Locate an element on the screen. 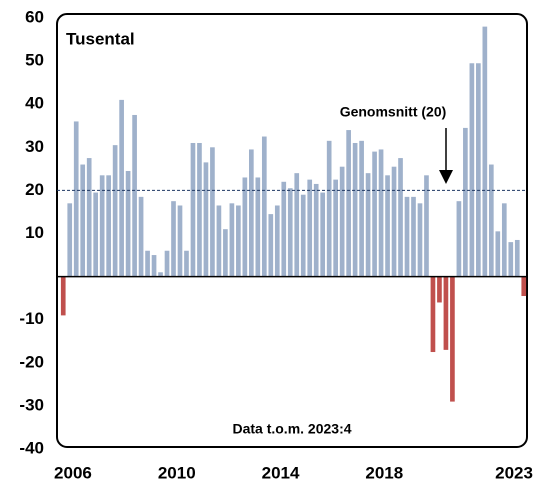  y-tick-label: -40 is located at coordinates (31, 447).